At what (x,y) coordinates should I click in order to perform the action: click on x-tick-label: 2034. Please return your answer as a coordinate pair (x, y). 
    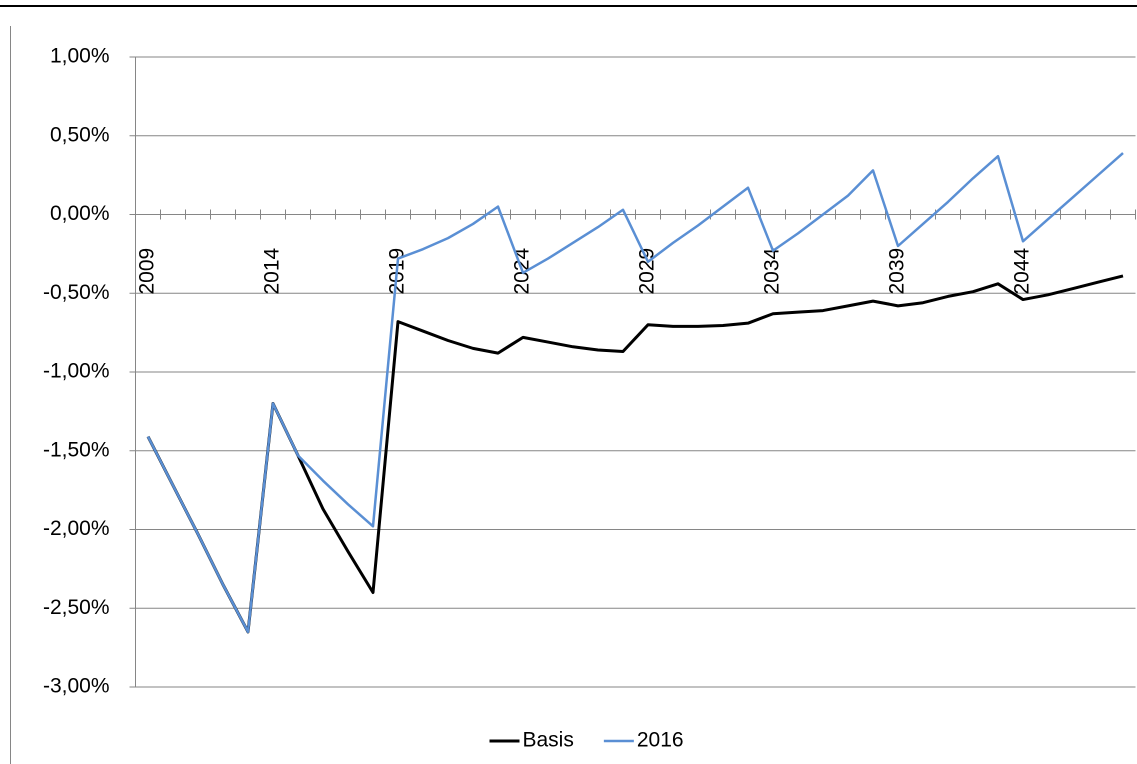
    Looking at the image, I should click on (772, 270).